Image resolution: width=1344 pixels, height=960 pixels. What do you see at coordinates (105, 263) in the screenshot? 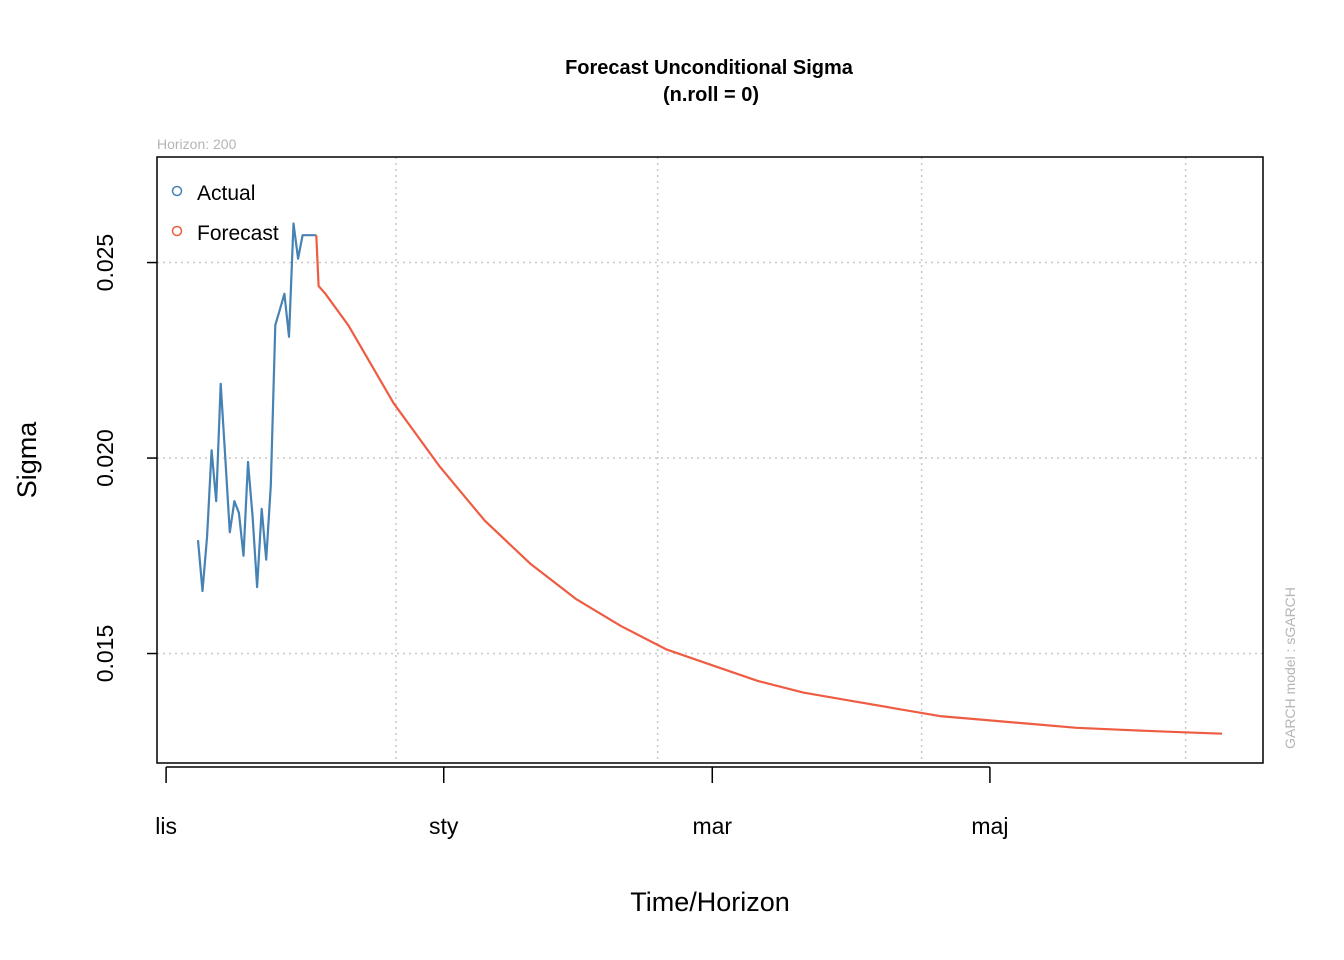
I see `y-tick-label-2: 0.025` at bounding box center [105, 263].